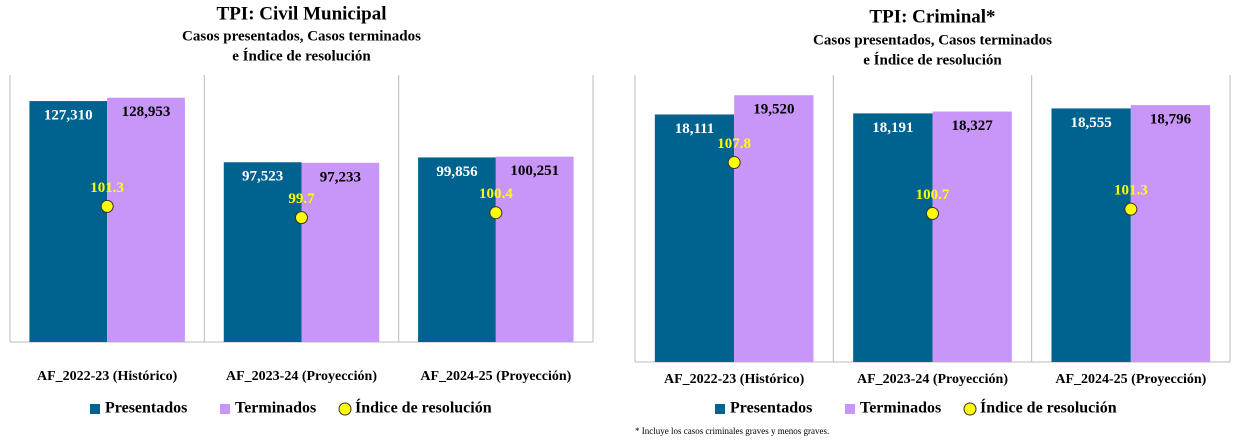 The height and width of the screenshot is (442, 1238). What do you see at coordinates (773, 110) in the screenshot?
I see `value-label: 19,520` at bounding box center [773, 110].